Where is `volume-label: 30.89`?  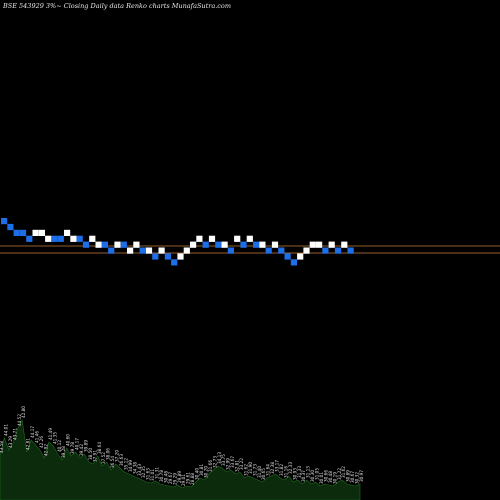 volume-label: 30.89 is located at coordinates (348, 476).